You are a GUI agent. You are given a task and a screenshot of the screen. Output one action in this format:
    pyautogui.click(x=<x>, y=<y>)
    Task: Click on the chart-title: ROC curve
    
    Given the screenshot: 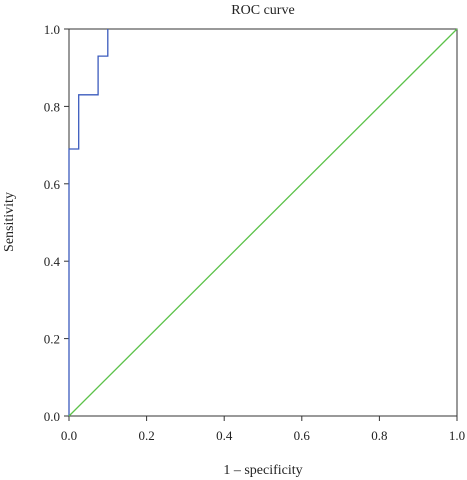 What is the action you would take?
    pyautogui.click(x=262, y=10)
    